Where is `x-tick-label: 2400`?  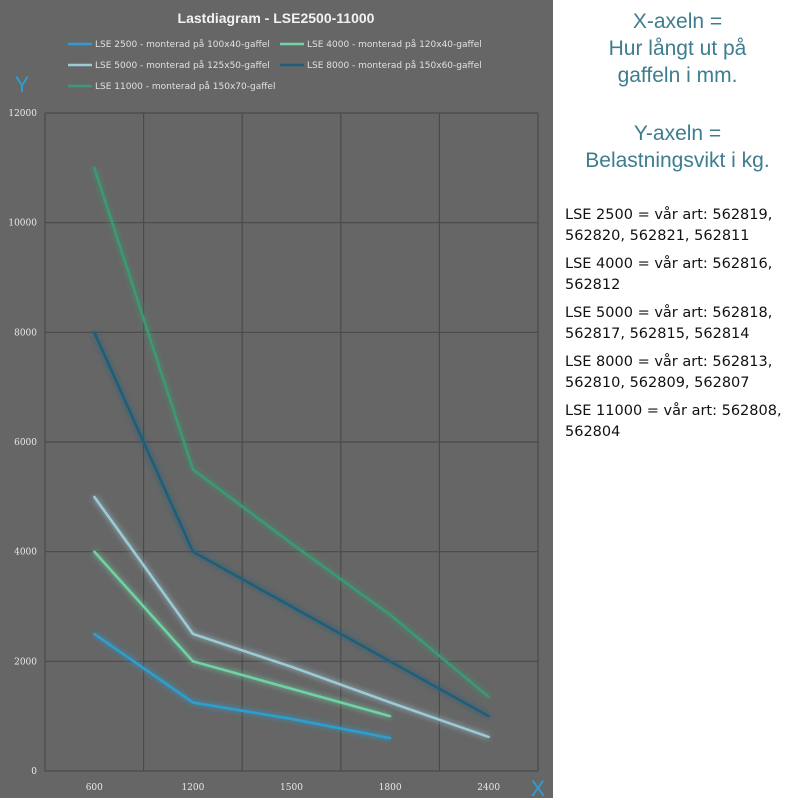 x-tick-label: 2400 is located at coordinates (488, 788).